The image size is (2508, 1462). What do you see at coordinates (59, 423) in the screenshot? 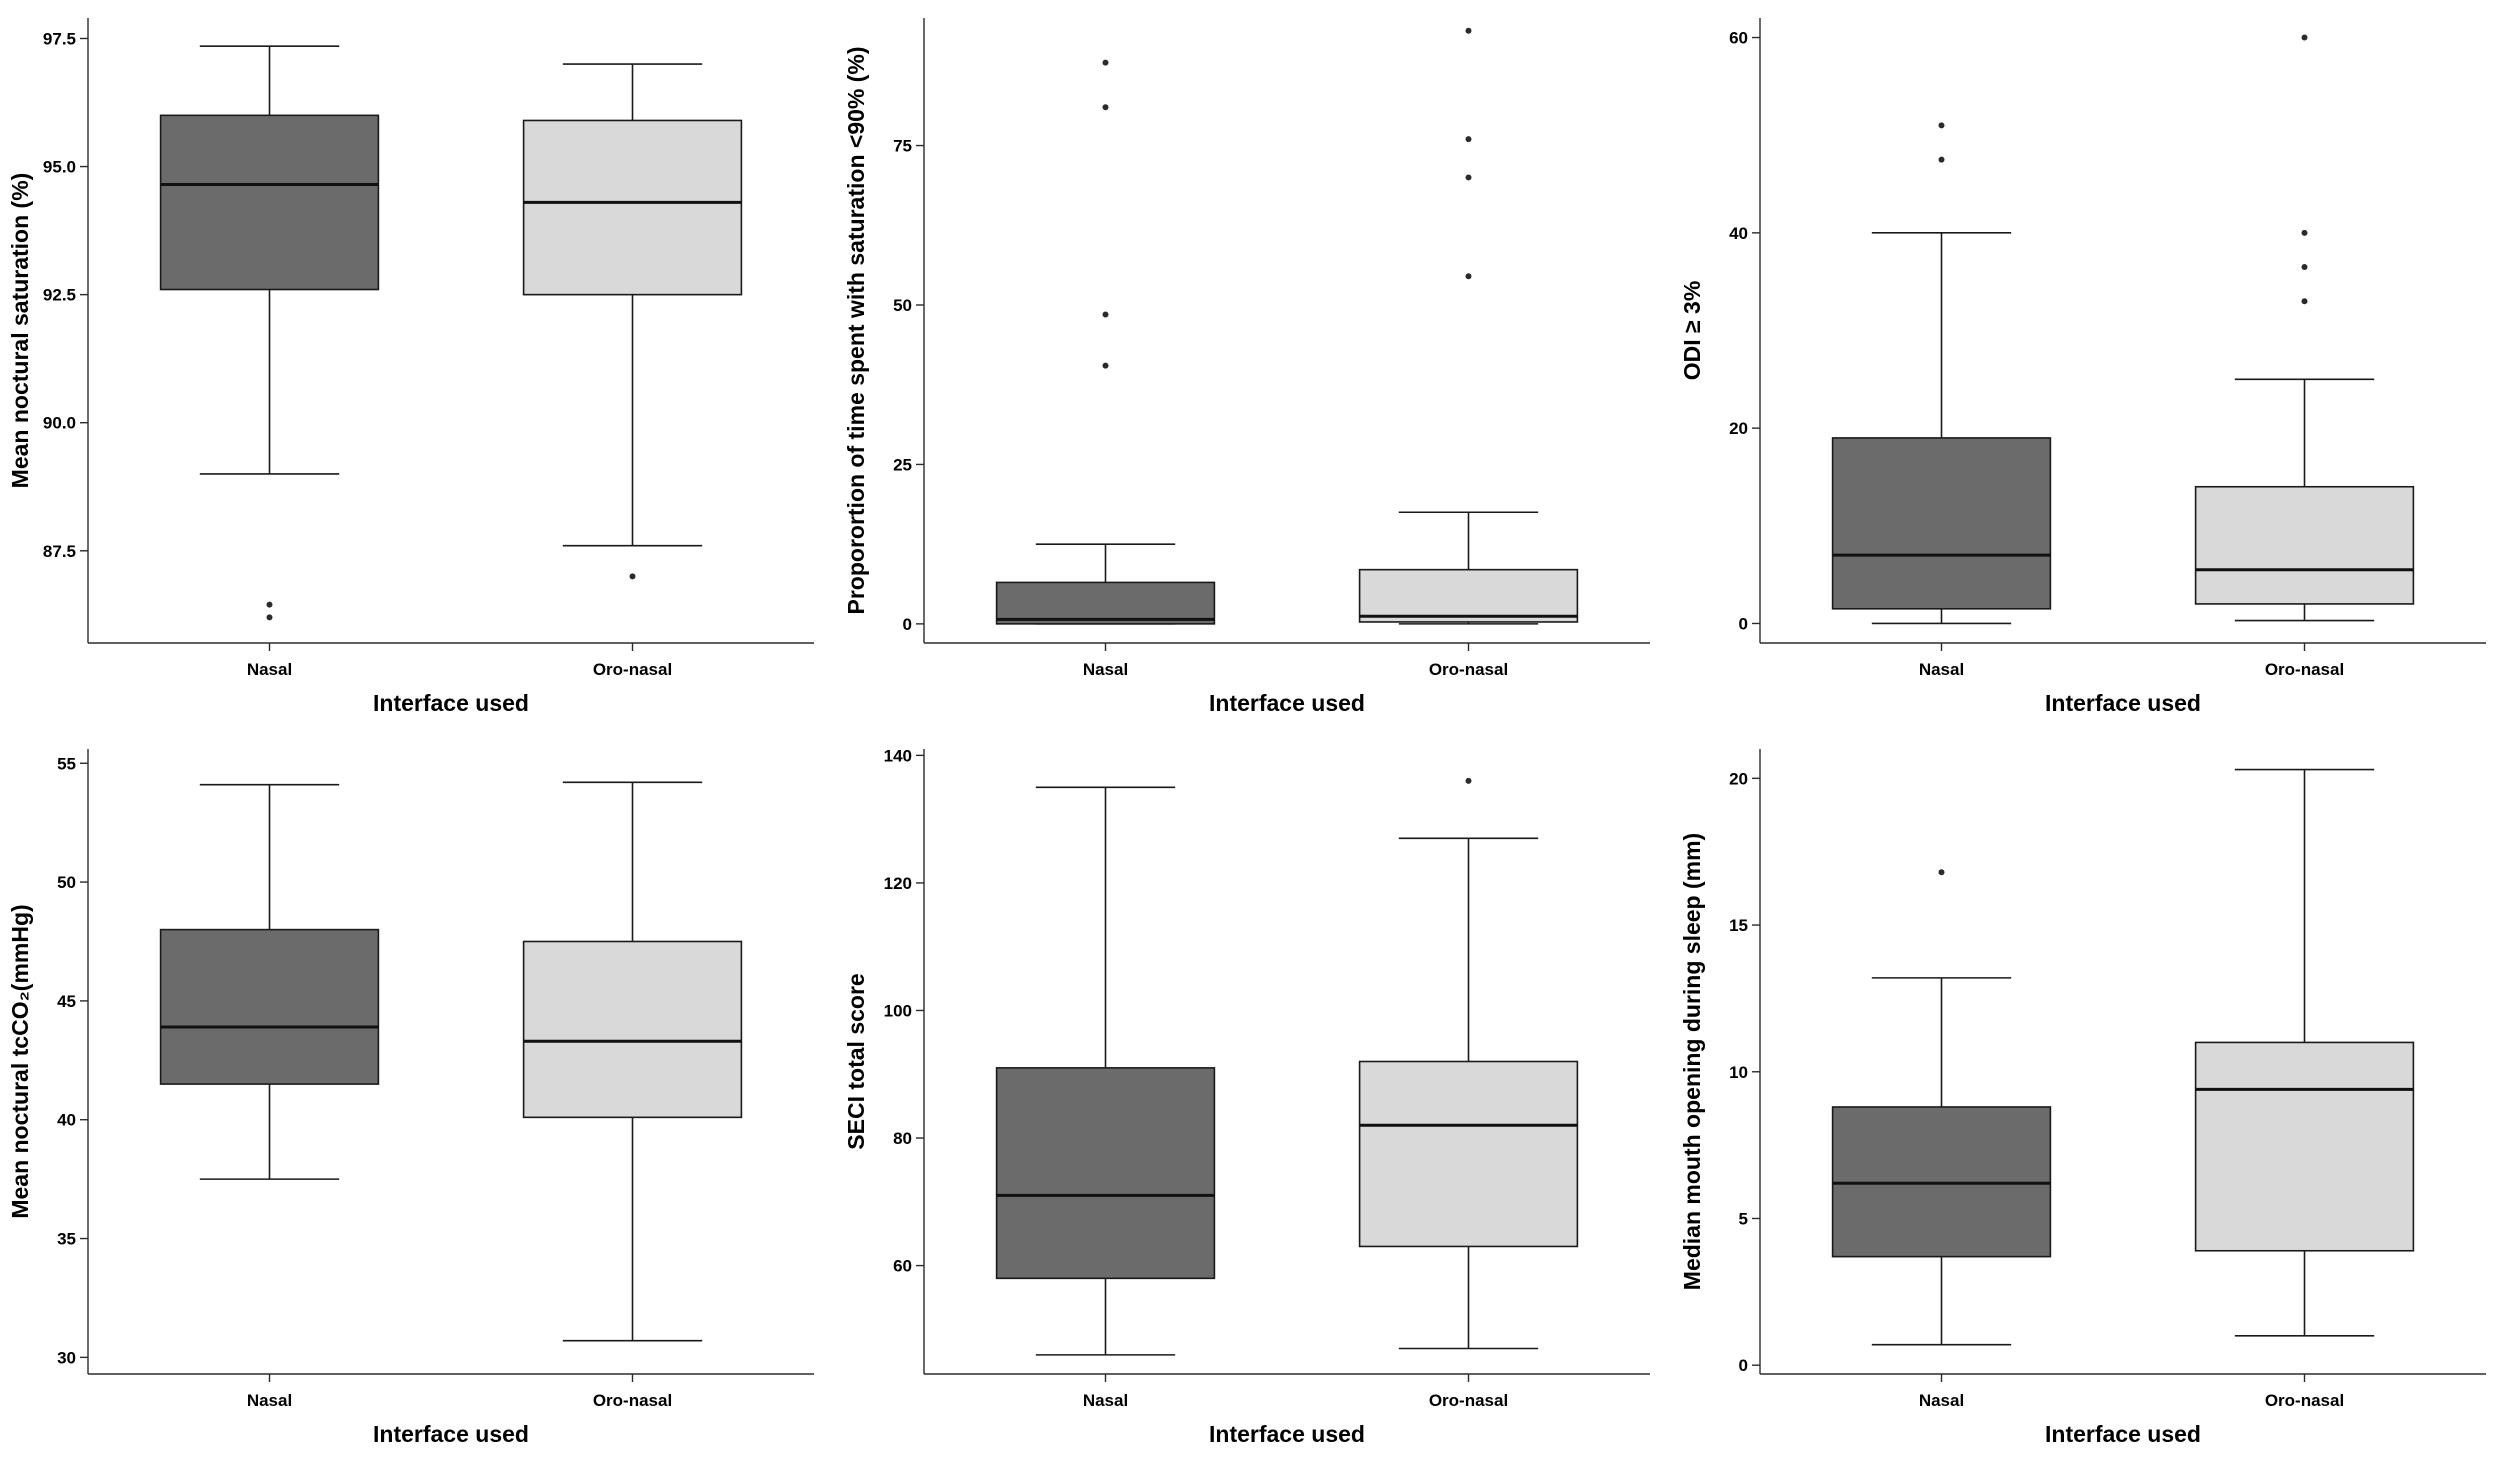
I see `y-tick-label: 90.0` at bounding box center [59, 423].